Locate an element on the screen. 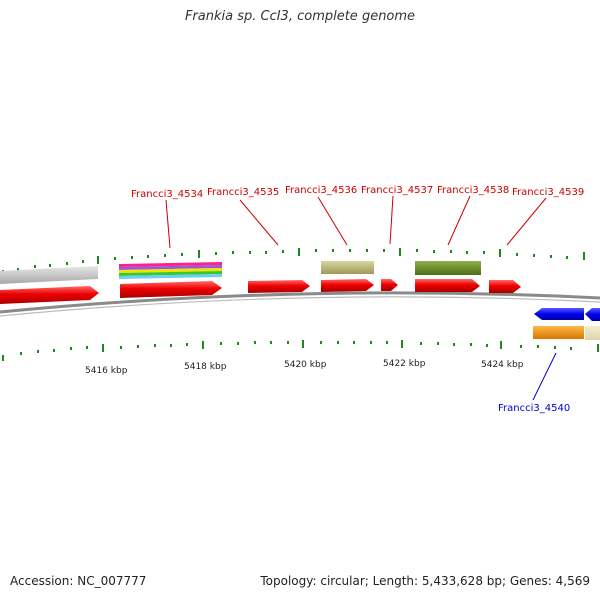  gene-label-francci3-4540: Francci3_4540 is located at coordinates (534, 408).